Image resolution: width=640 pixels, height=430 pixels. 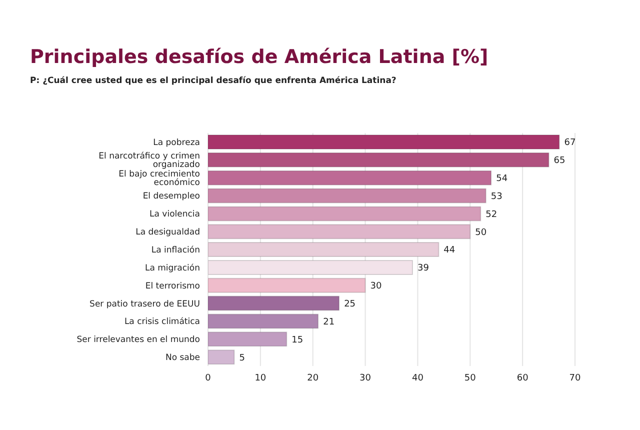 What do you see at coordinates (329, 322) in the screenshot?
I see `data-label: 21` at bounding box center [329, 322].